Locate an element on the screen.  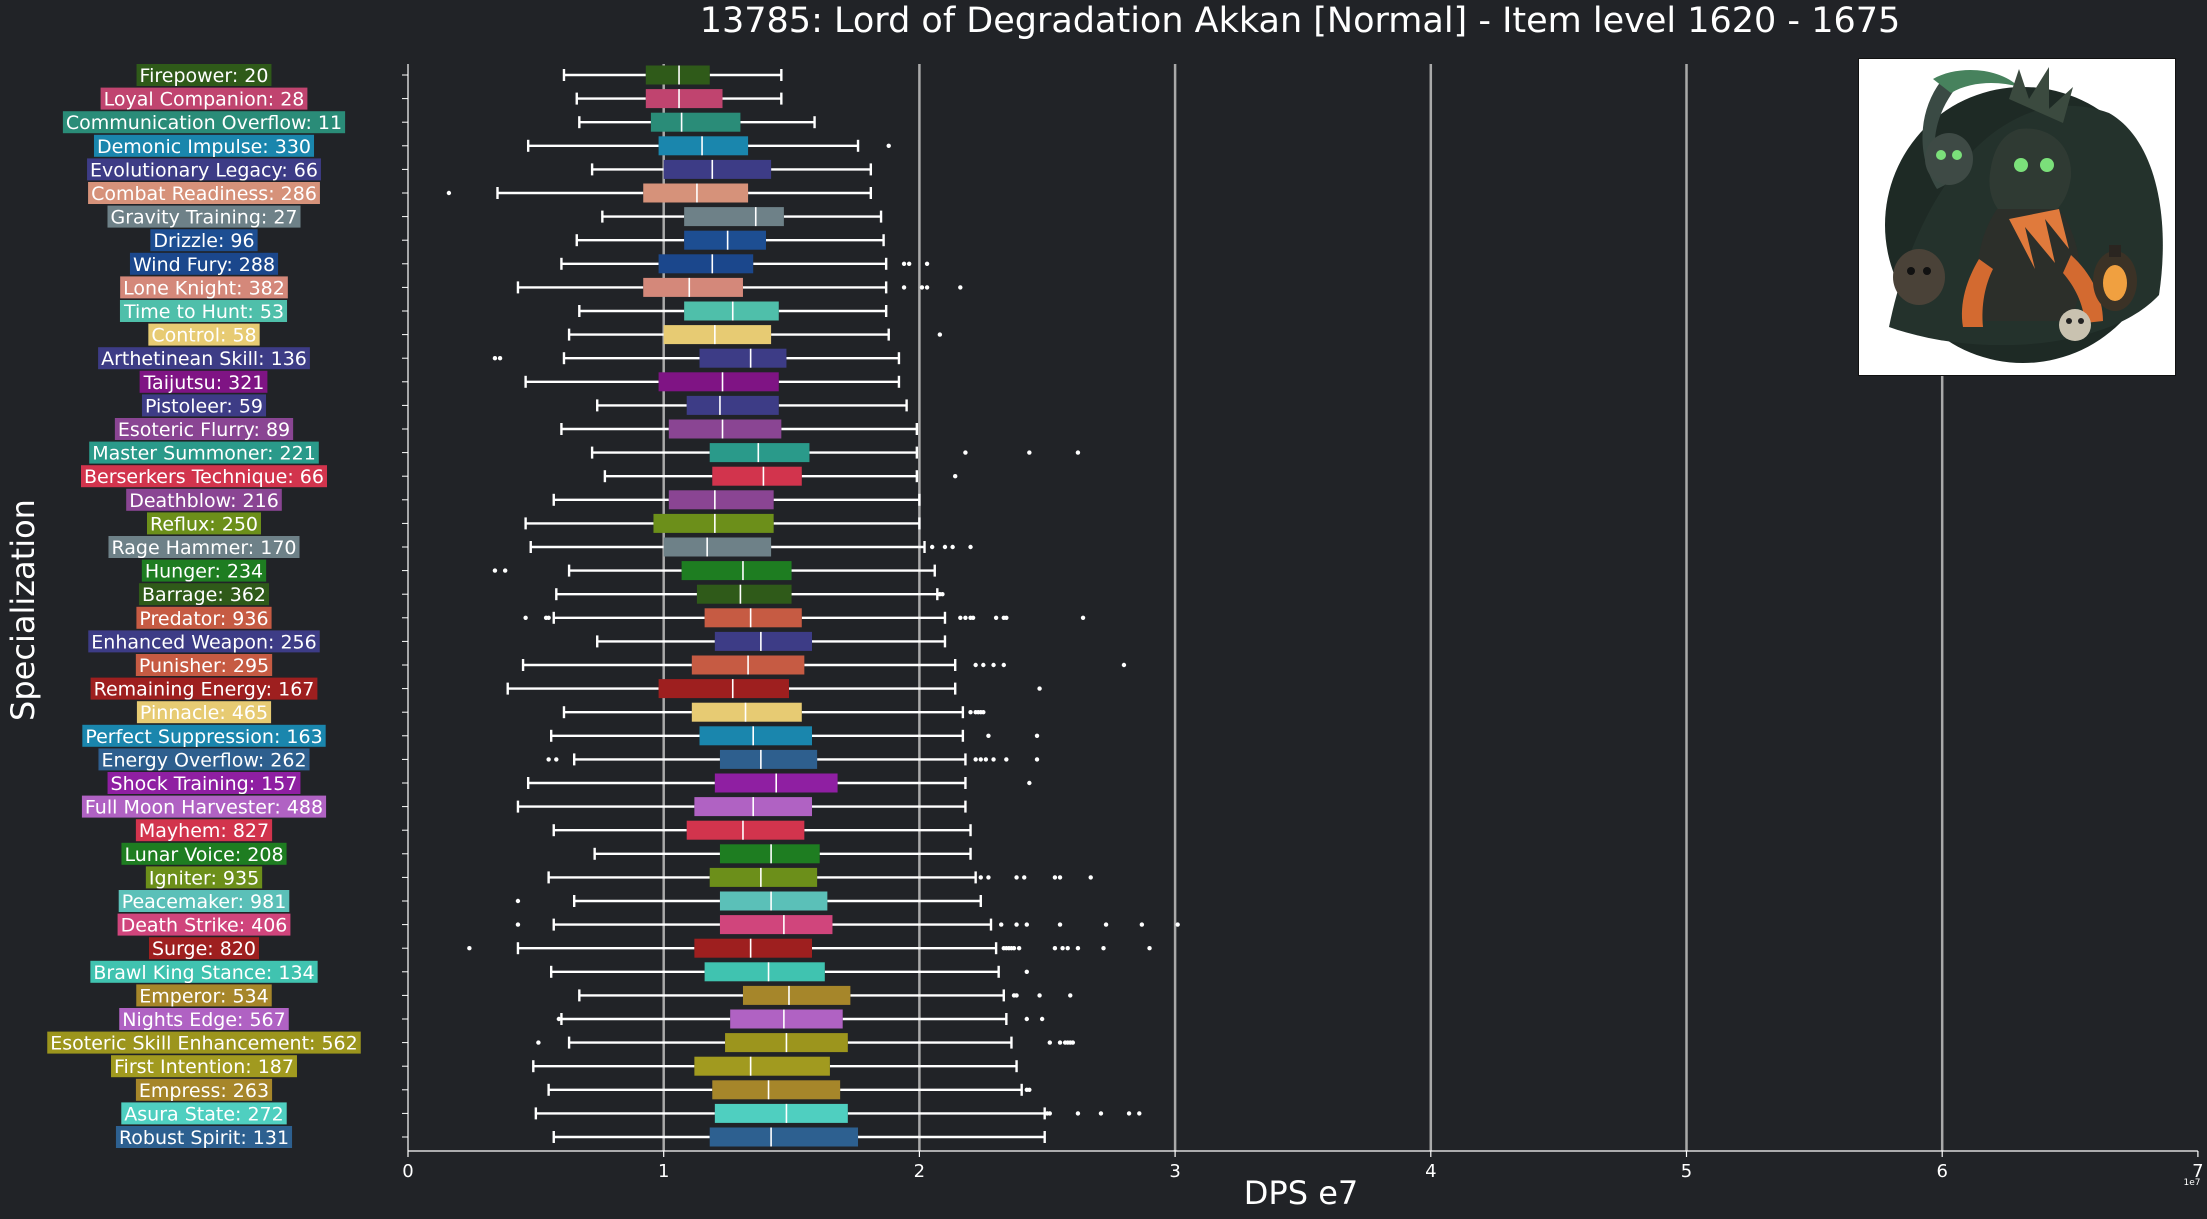
y-tick-label-32: Mayhem: 827 is located at coordinates (204, 831).